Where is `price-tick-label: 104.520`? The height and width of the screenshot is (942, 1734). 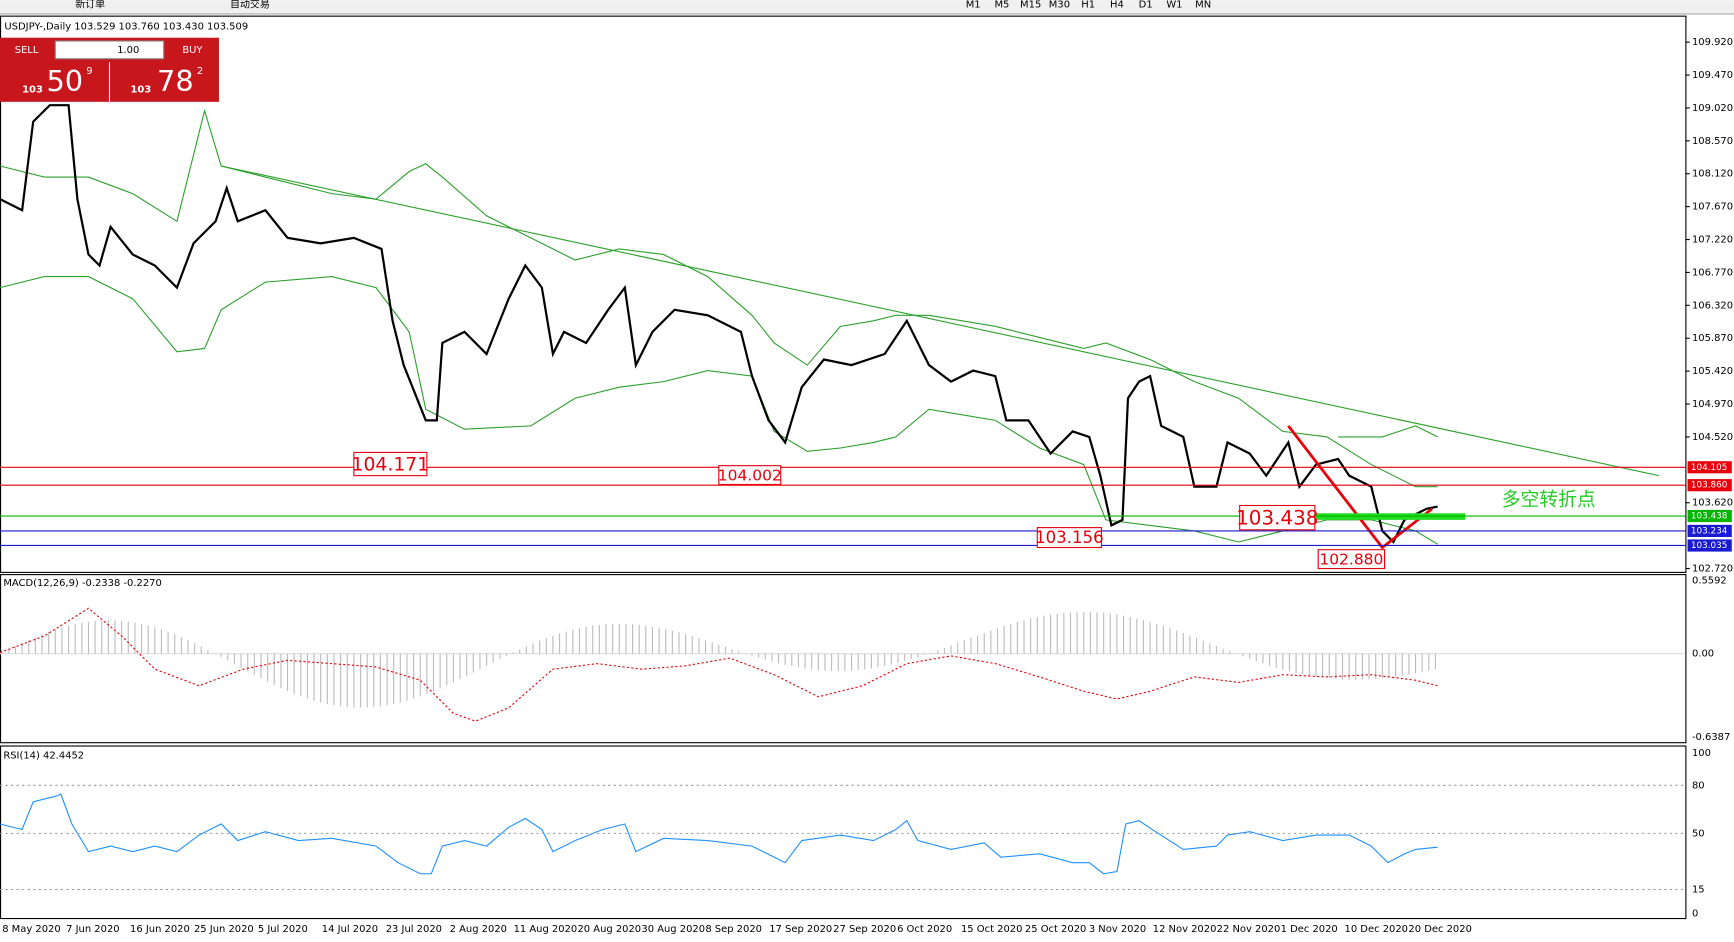
price-tick-label: 104.520 is located at coordinates (1712, 437).